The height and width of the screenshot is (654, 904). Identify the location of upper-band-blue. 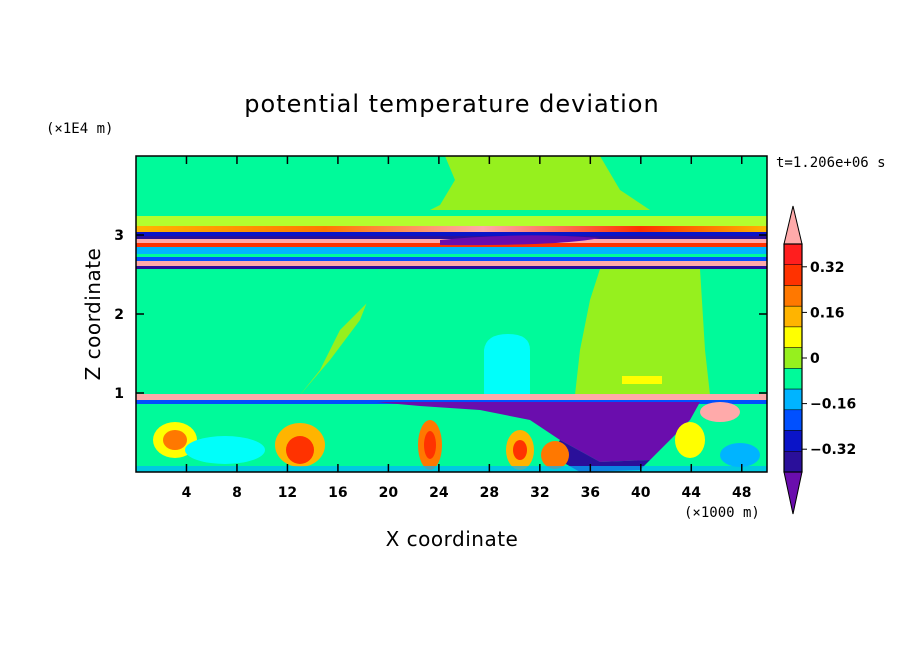
(451, 259).